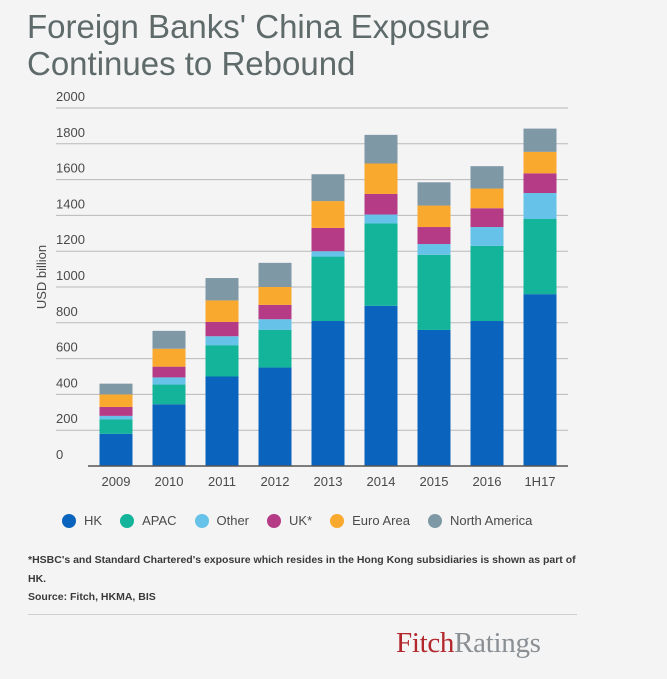 This screenshot has height=679, width=667. Describe the element at coordinates (275, 312) in the screenshot. I see `bar-segment-uk-2012` at that location.